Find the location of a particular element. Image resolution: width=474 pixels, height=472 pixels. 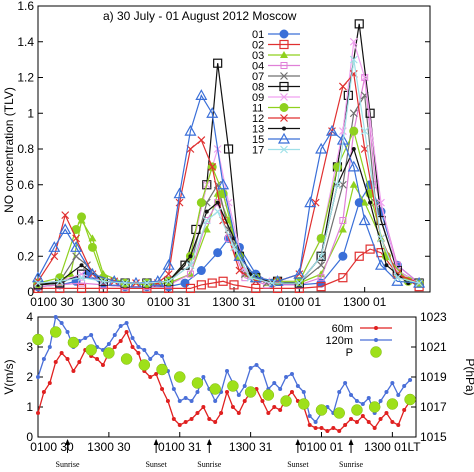

top-y-tick-label: 0.6 is located at coordinates (25, 185).